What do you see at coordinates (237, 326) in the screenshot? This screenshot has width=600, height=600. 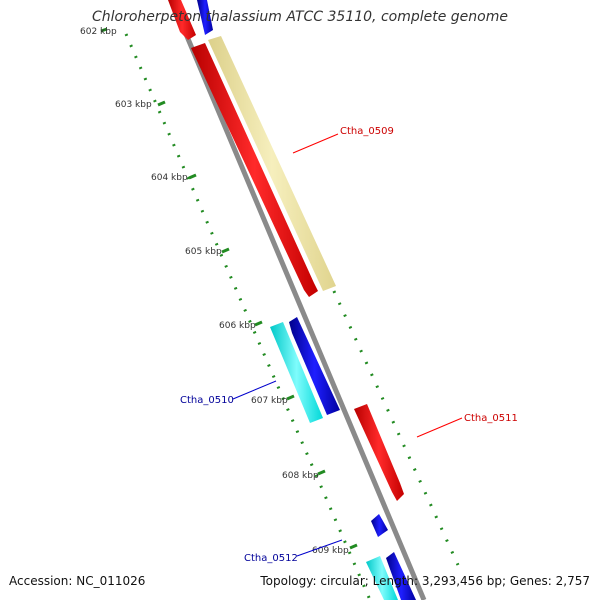 I see `tick-label-606: 606 kbp` at bounding box center [237, 326].